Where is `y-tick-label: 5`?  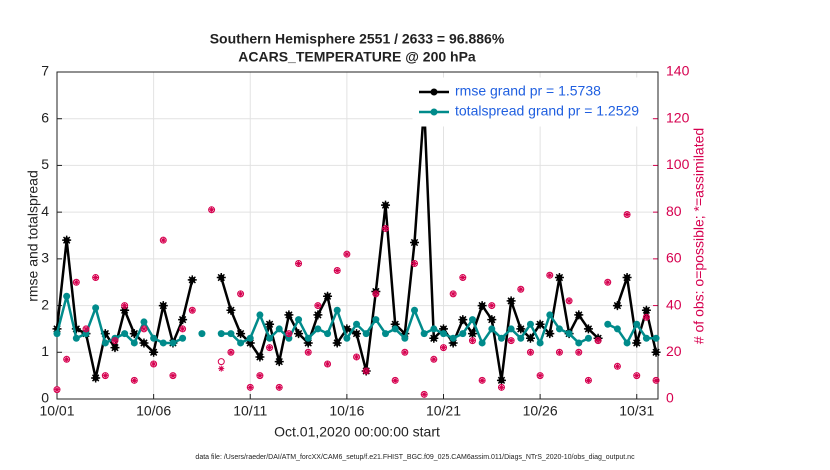 y-tick-label: 5 is located at coordinates (45, 164).